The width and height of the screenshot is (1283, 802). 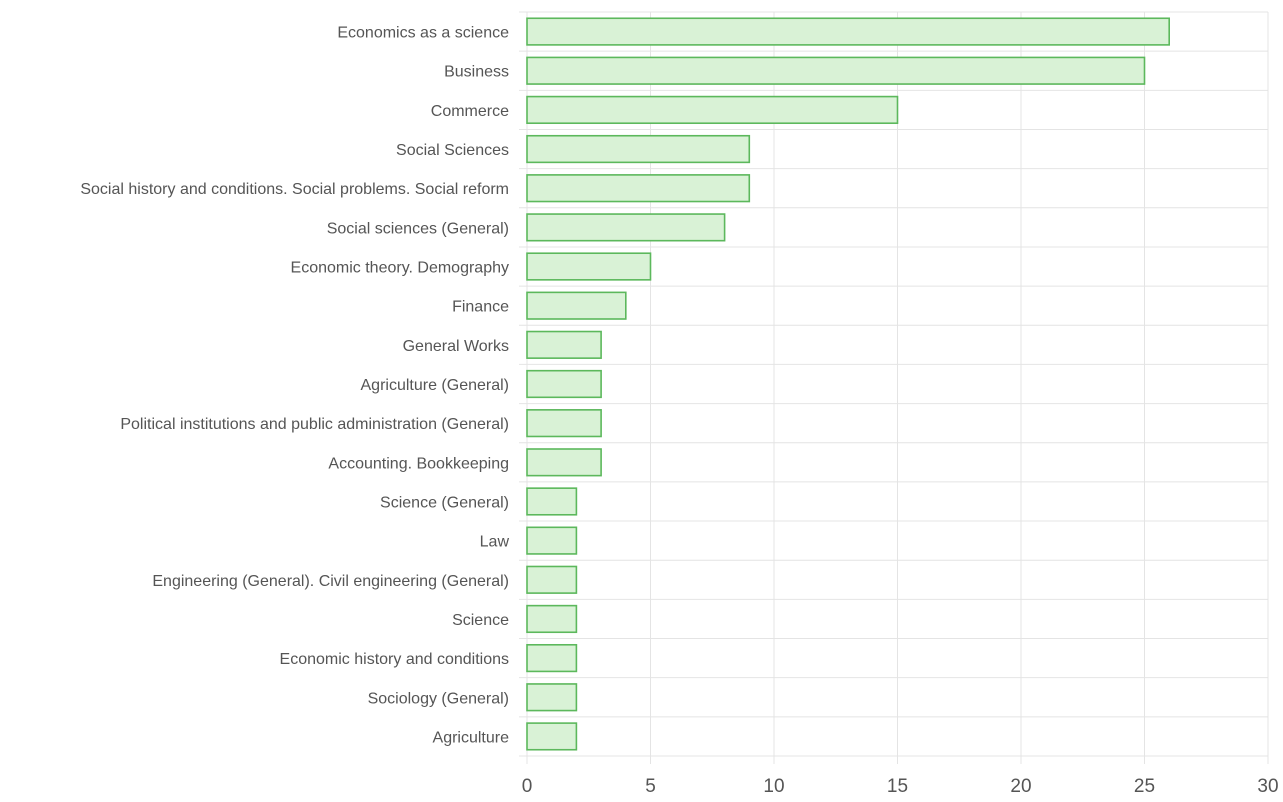 What do you see at coordinates (452, 150) in the screenshot?
I see `category-label: Social Sciences` at bounding box center [452, 150].